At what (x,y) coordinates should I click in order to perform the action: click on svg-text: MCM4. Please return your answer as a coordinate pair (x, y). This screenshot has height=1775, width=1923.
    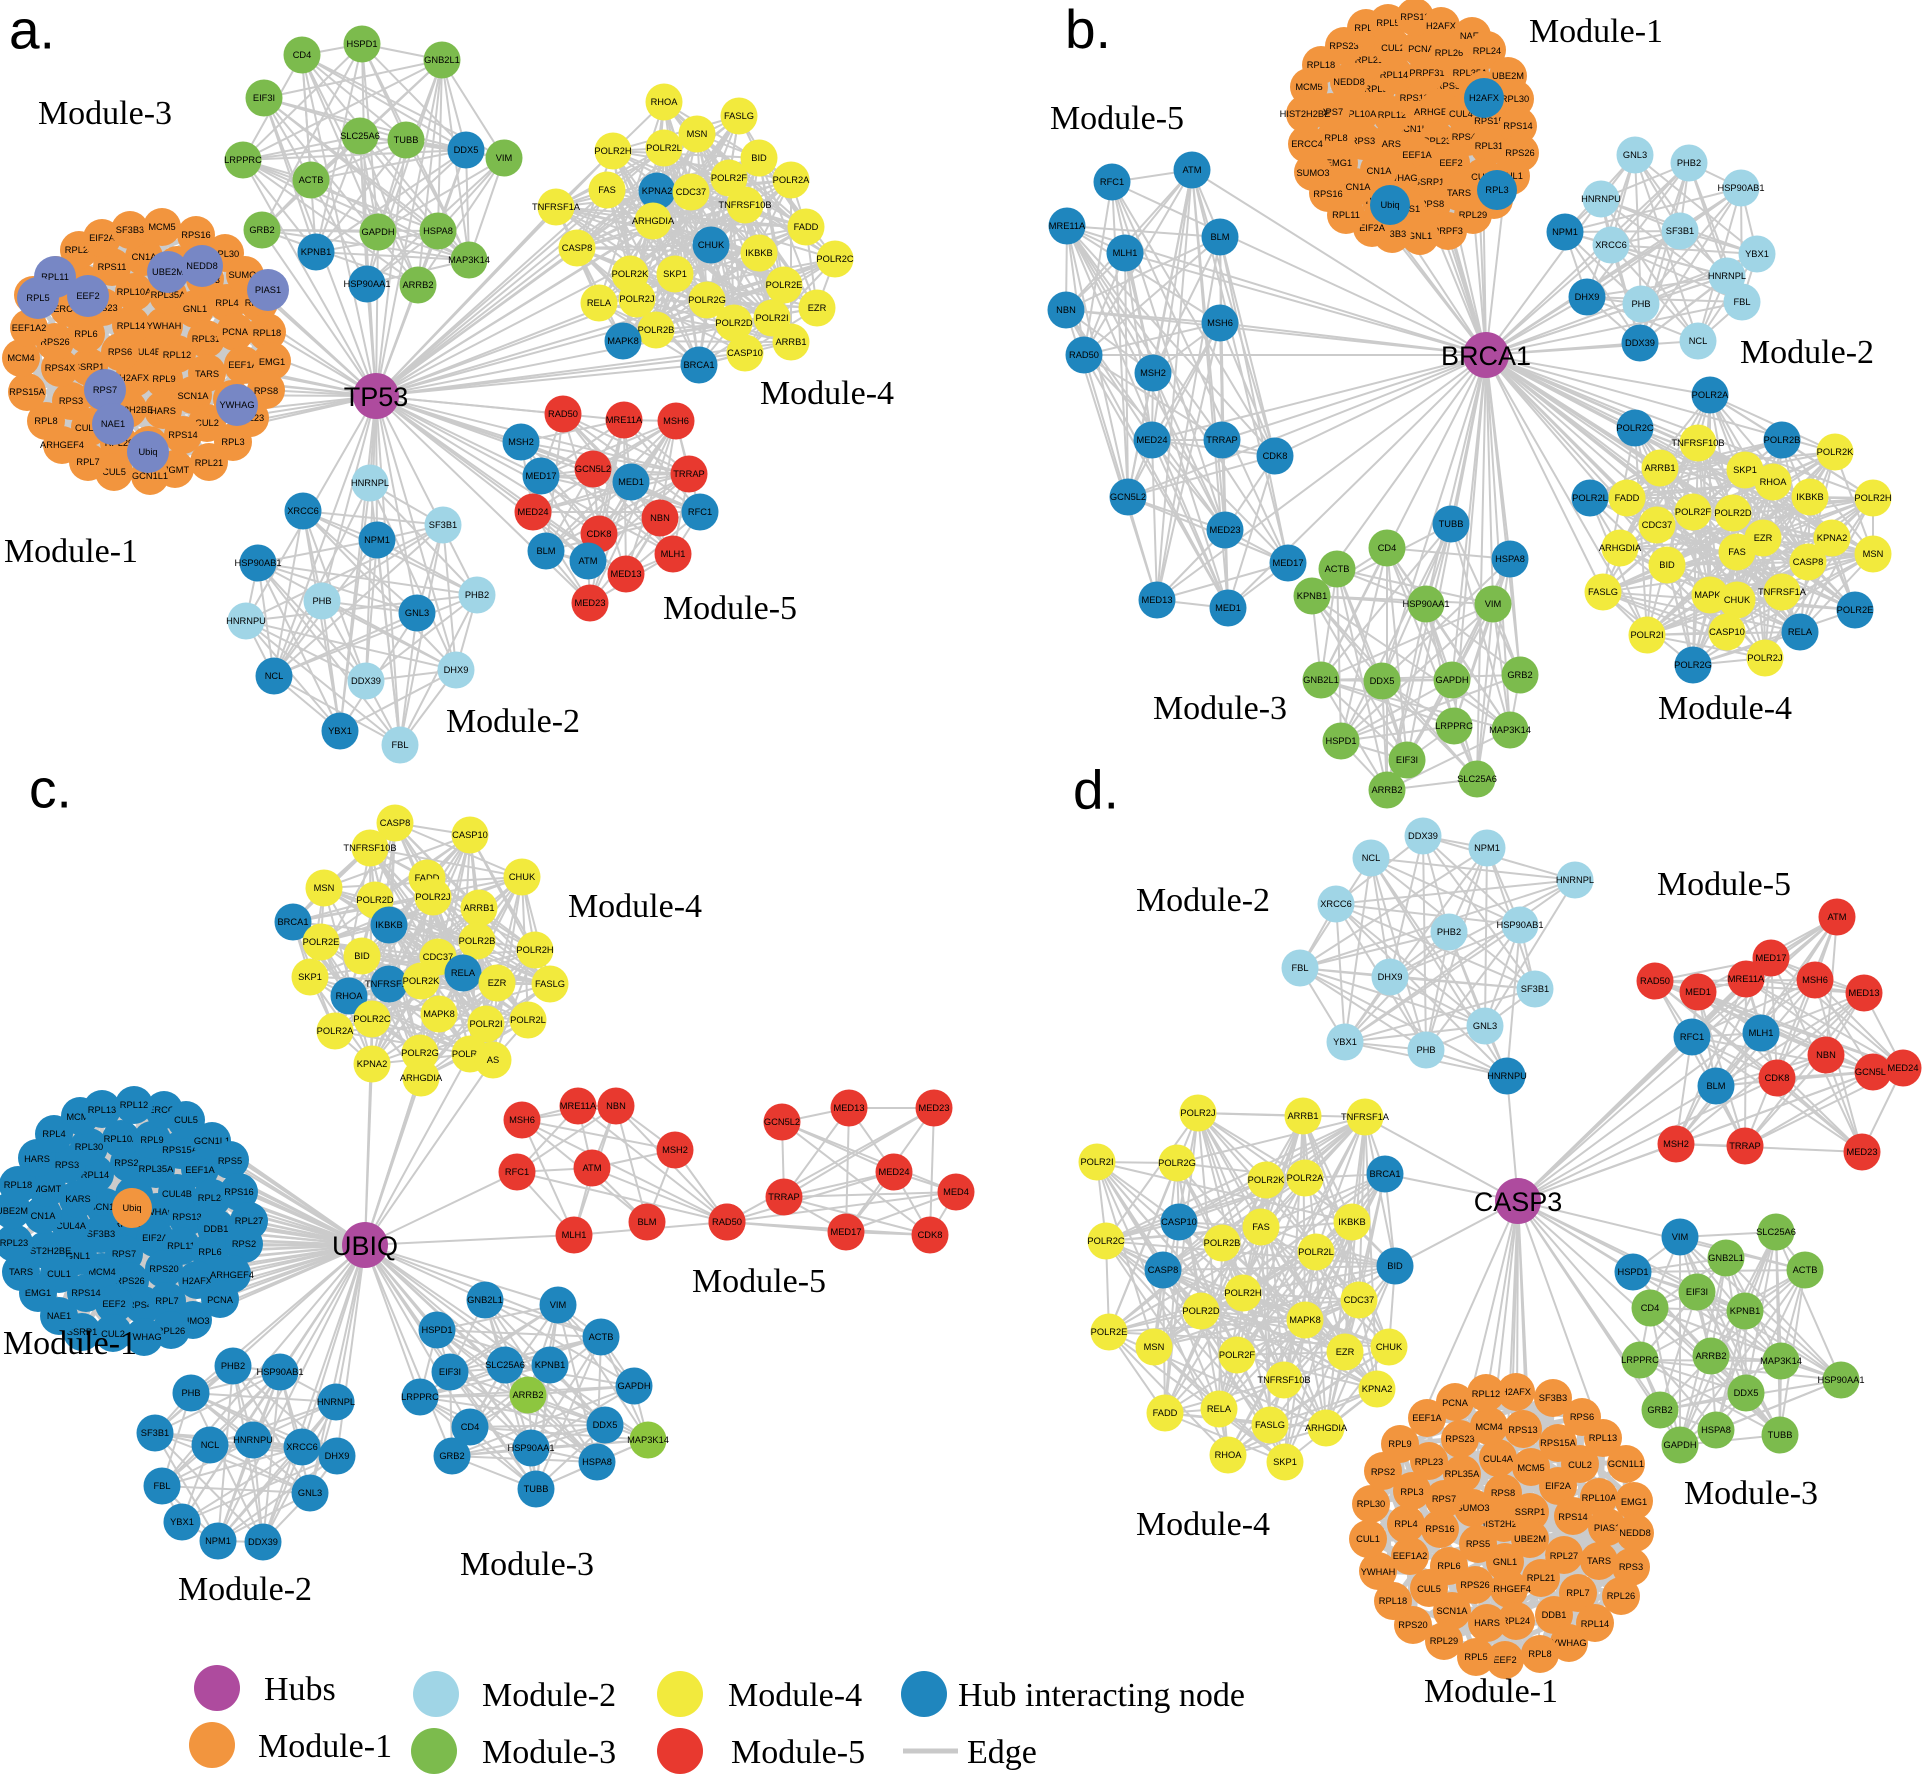
    Looking at the image, I should click on (1488, 1427).